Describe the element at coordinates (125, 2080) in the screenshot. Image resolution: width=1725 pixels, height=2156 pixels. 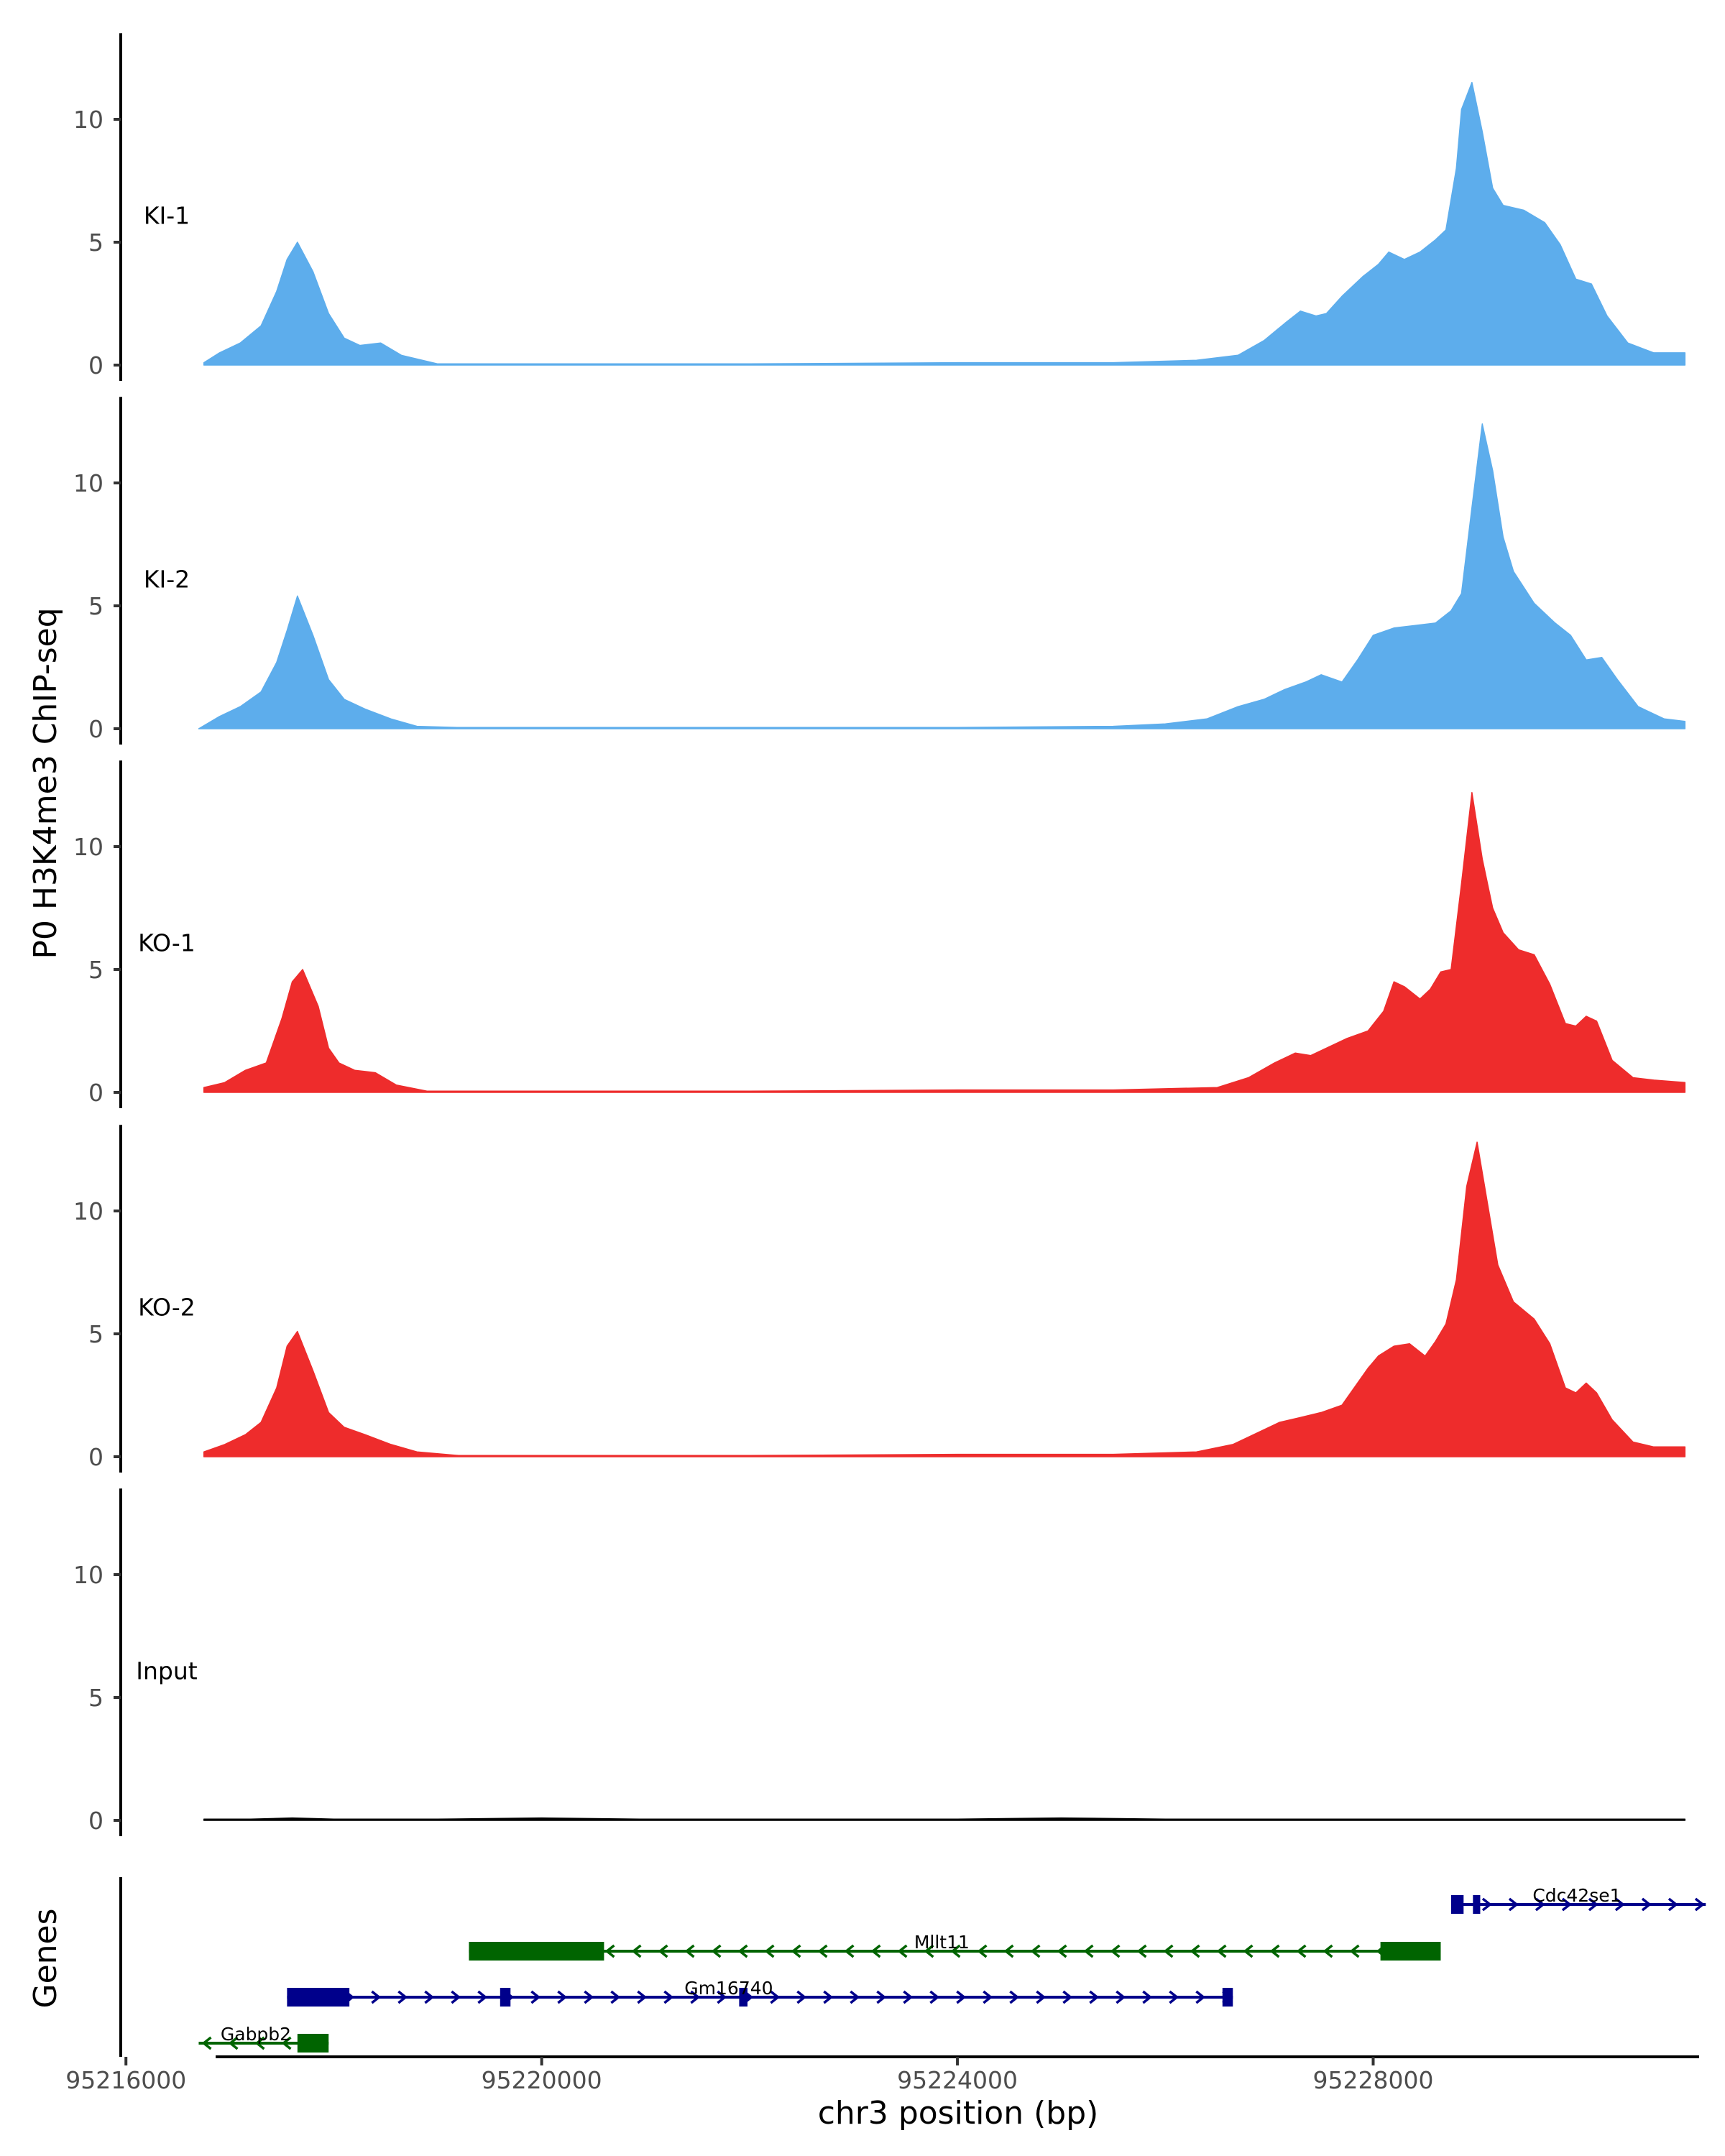
I see `x-tick-label: 95216000` at that location.